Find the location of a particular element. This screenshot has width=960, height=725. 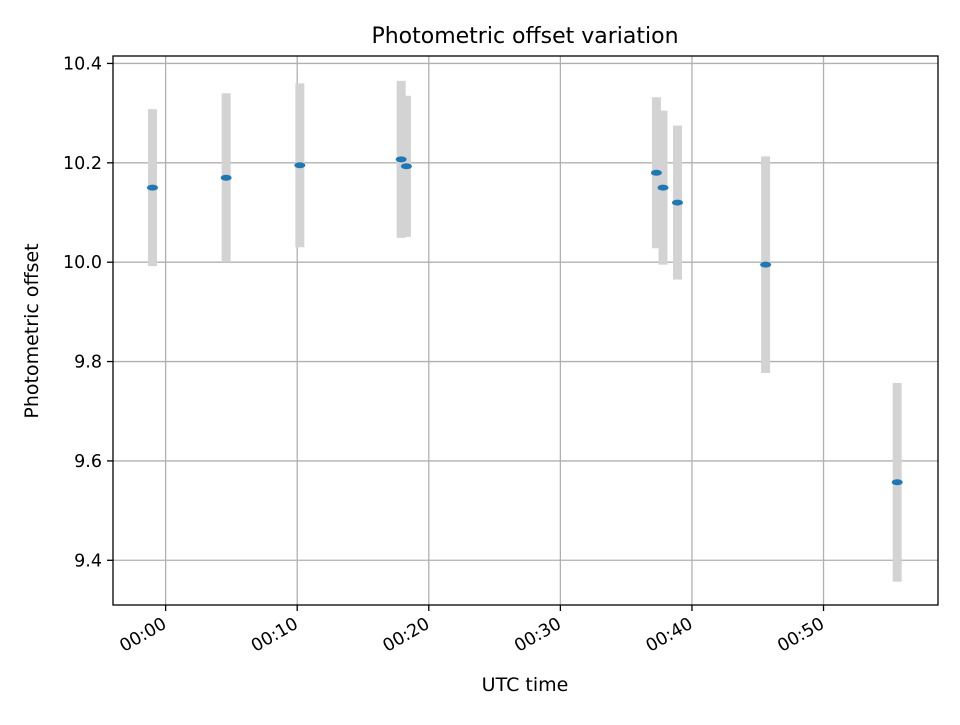

x-axis-label: UTC time is located at coordinates (525, 685).